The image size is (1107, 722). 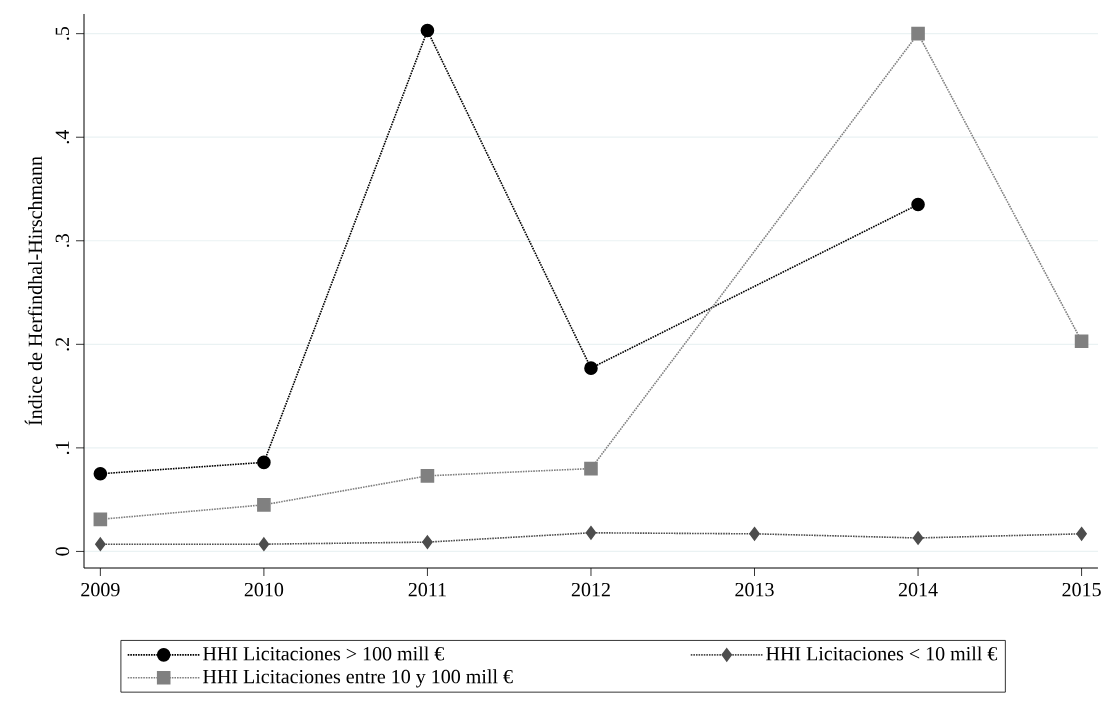 What do you see at coordinates (62, 33) in the screenshot?
I see `y-tick-label: .5` at bounding box center [62, 33].